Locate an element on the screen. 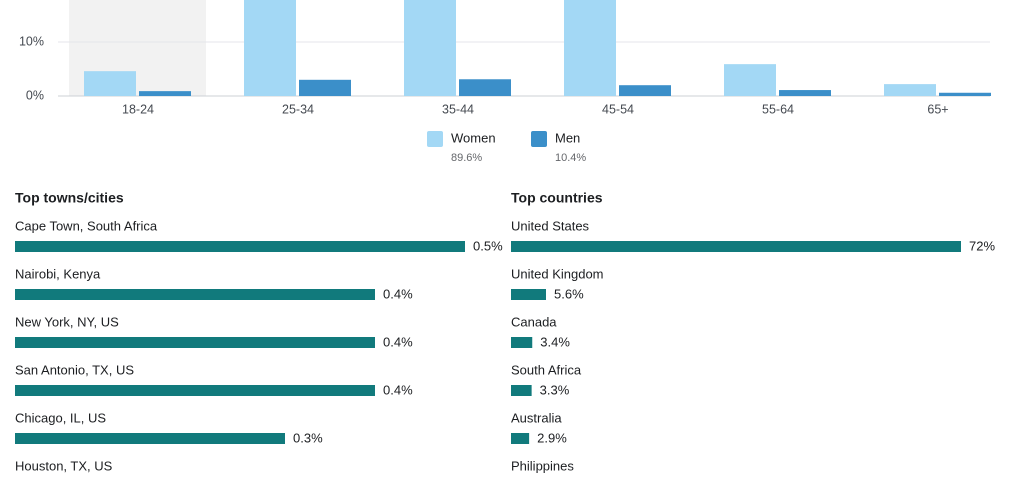 This screenshot has width=1016, height=478. row-label: San Antonio, TX, US is located at coordinates (74, 369).